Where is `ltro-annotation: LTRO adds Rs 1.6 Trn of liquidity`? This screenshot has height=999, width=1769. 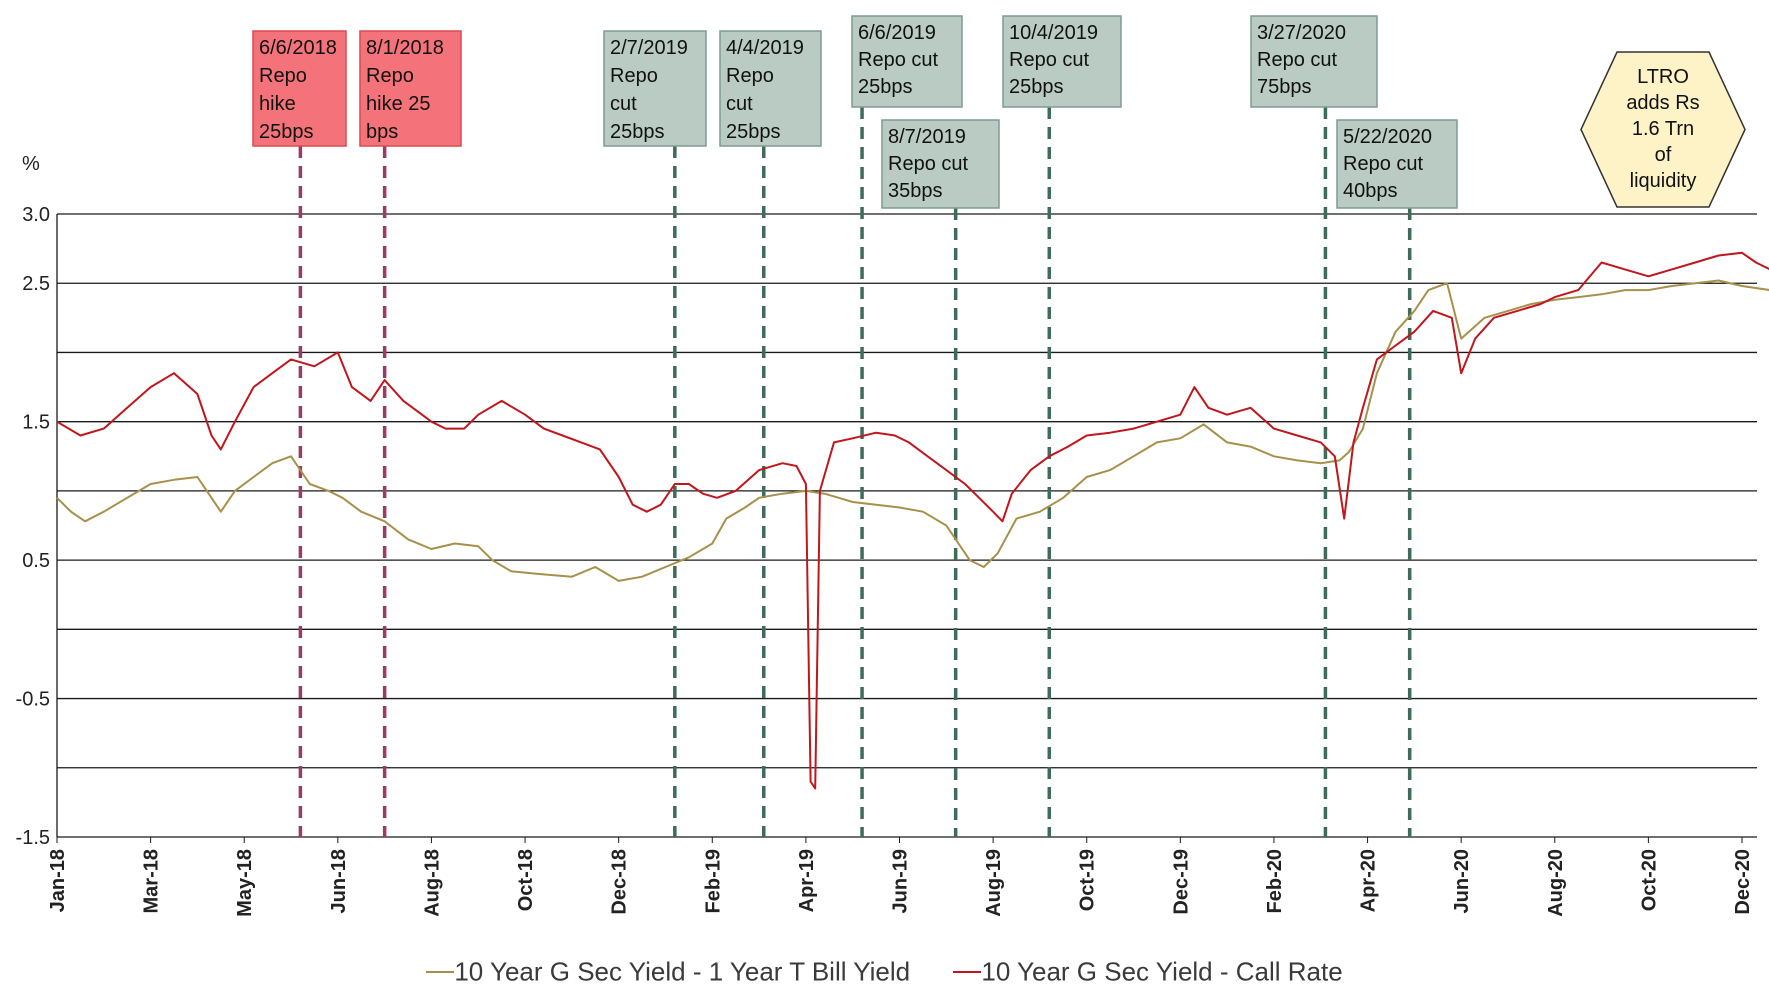
ltro-annotation: LTRO adds Rs 1.6 Trn of liquidity is located at coordinates (1663, 129).